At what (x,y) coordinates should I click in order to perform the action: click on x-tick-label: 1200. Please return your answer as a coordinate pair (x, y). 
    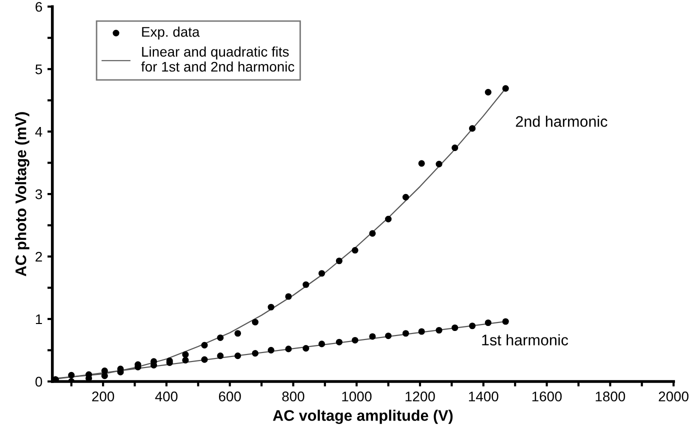
    Looking at the image, I should click on (420, 397).